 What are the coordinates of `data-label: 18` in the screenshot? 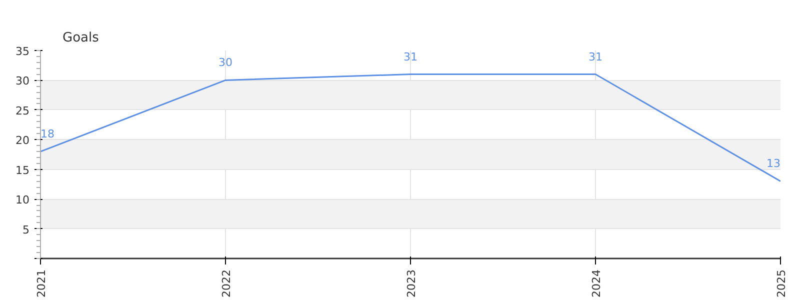 It's located at (47, 134).